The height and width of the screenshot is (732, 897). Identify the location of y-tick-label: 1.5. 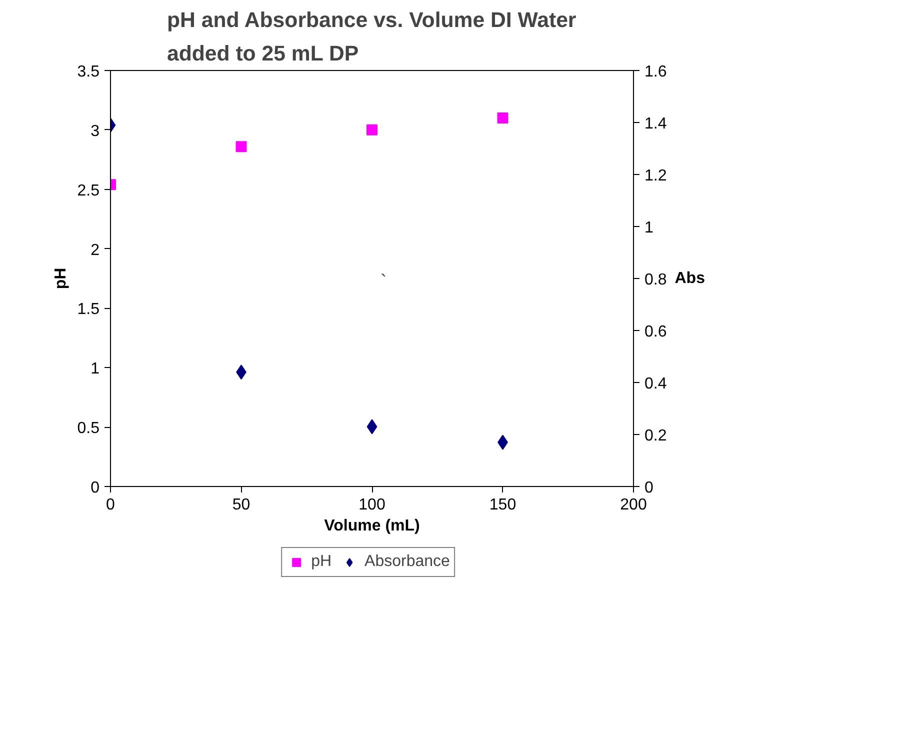
(88, 309).